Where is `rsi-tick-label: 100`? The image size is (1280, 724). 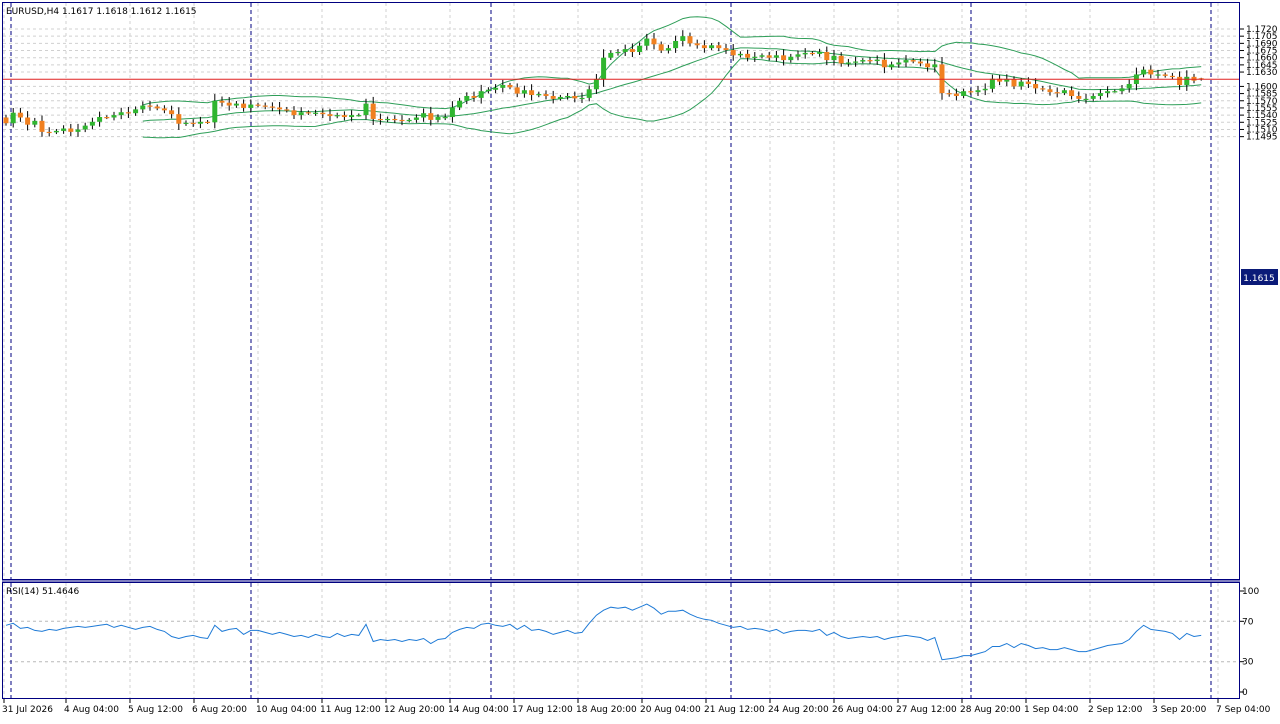 rsi-tick-label: 100 is located at coordinates (1250, 592).